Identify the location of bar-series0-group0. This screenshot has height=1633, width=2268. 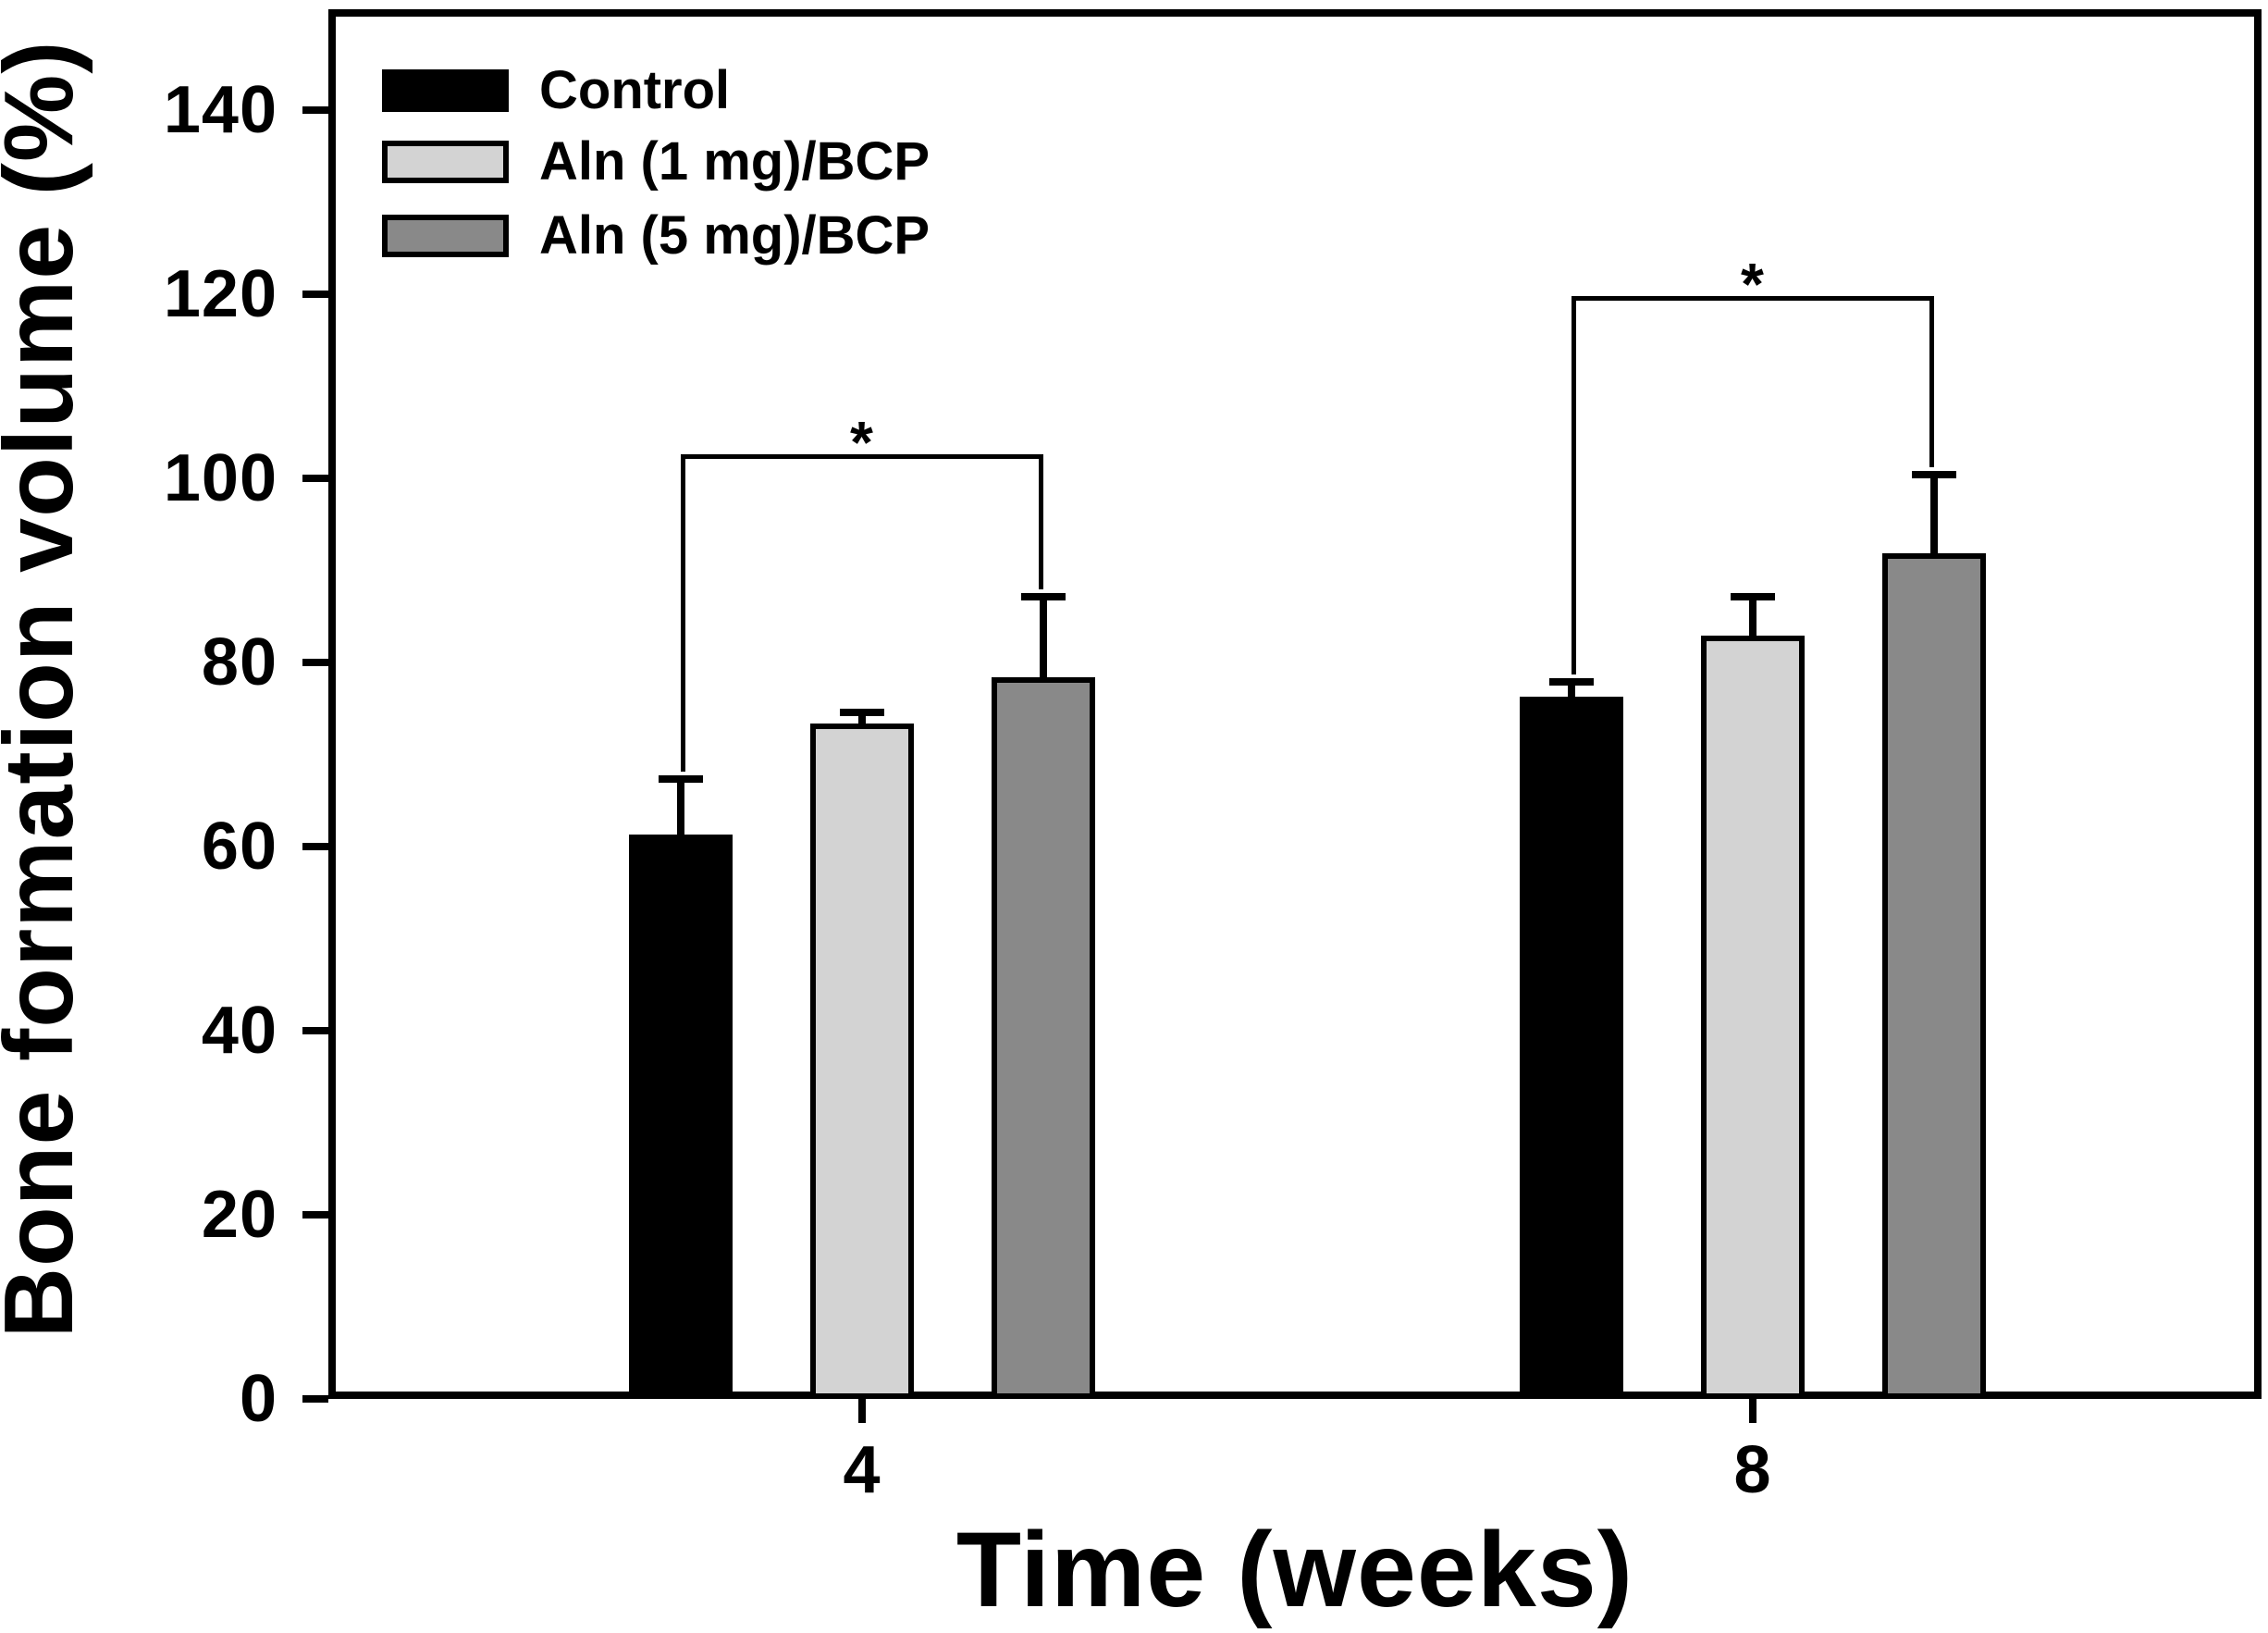
(681, 1117).